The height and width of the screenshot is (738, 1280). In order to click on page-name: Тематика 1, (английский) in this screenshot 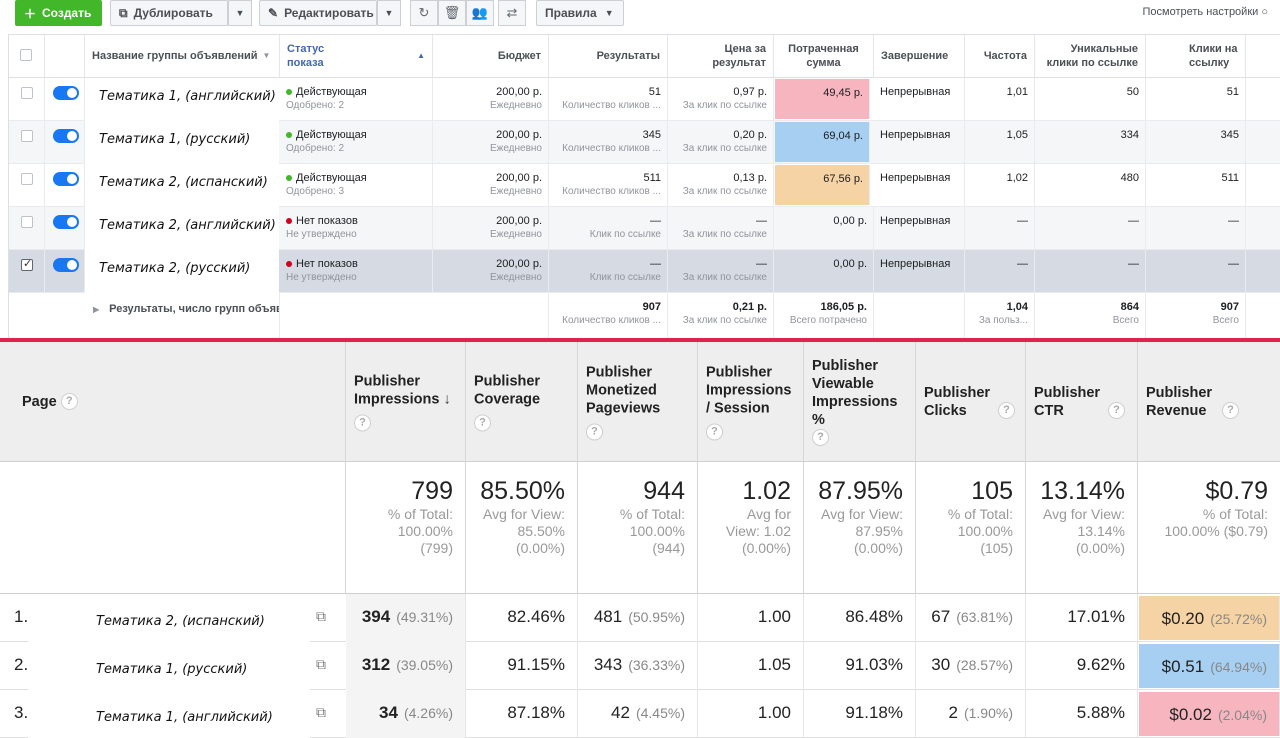, I will do `click(169, 714)`.